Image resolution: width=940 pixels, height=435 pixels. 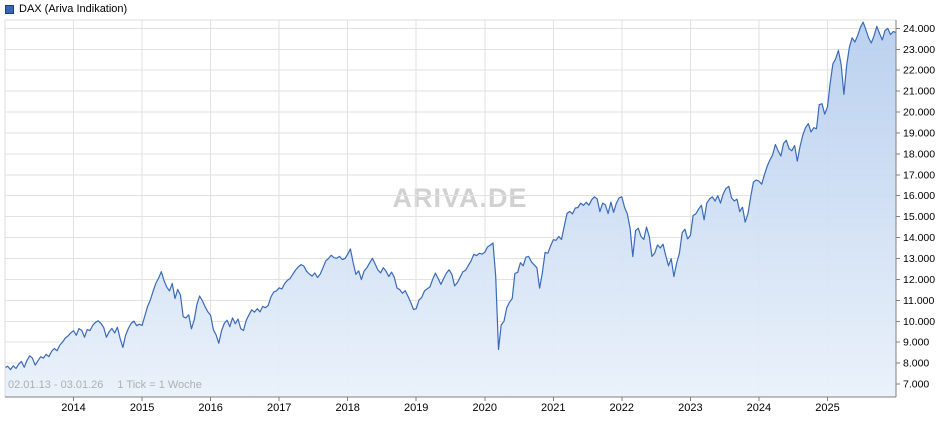 What do you see at coordinates (827, 408) in the screenshot?
I see `x-axis-label: 2025` at bounding box center [827, 408].